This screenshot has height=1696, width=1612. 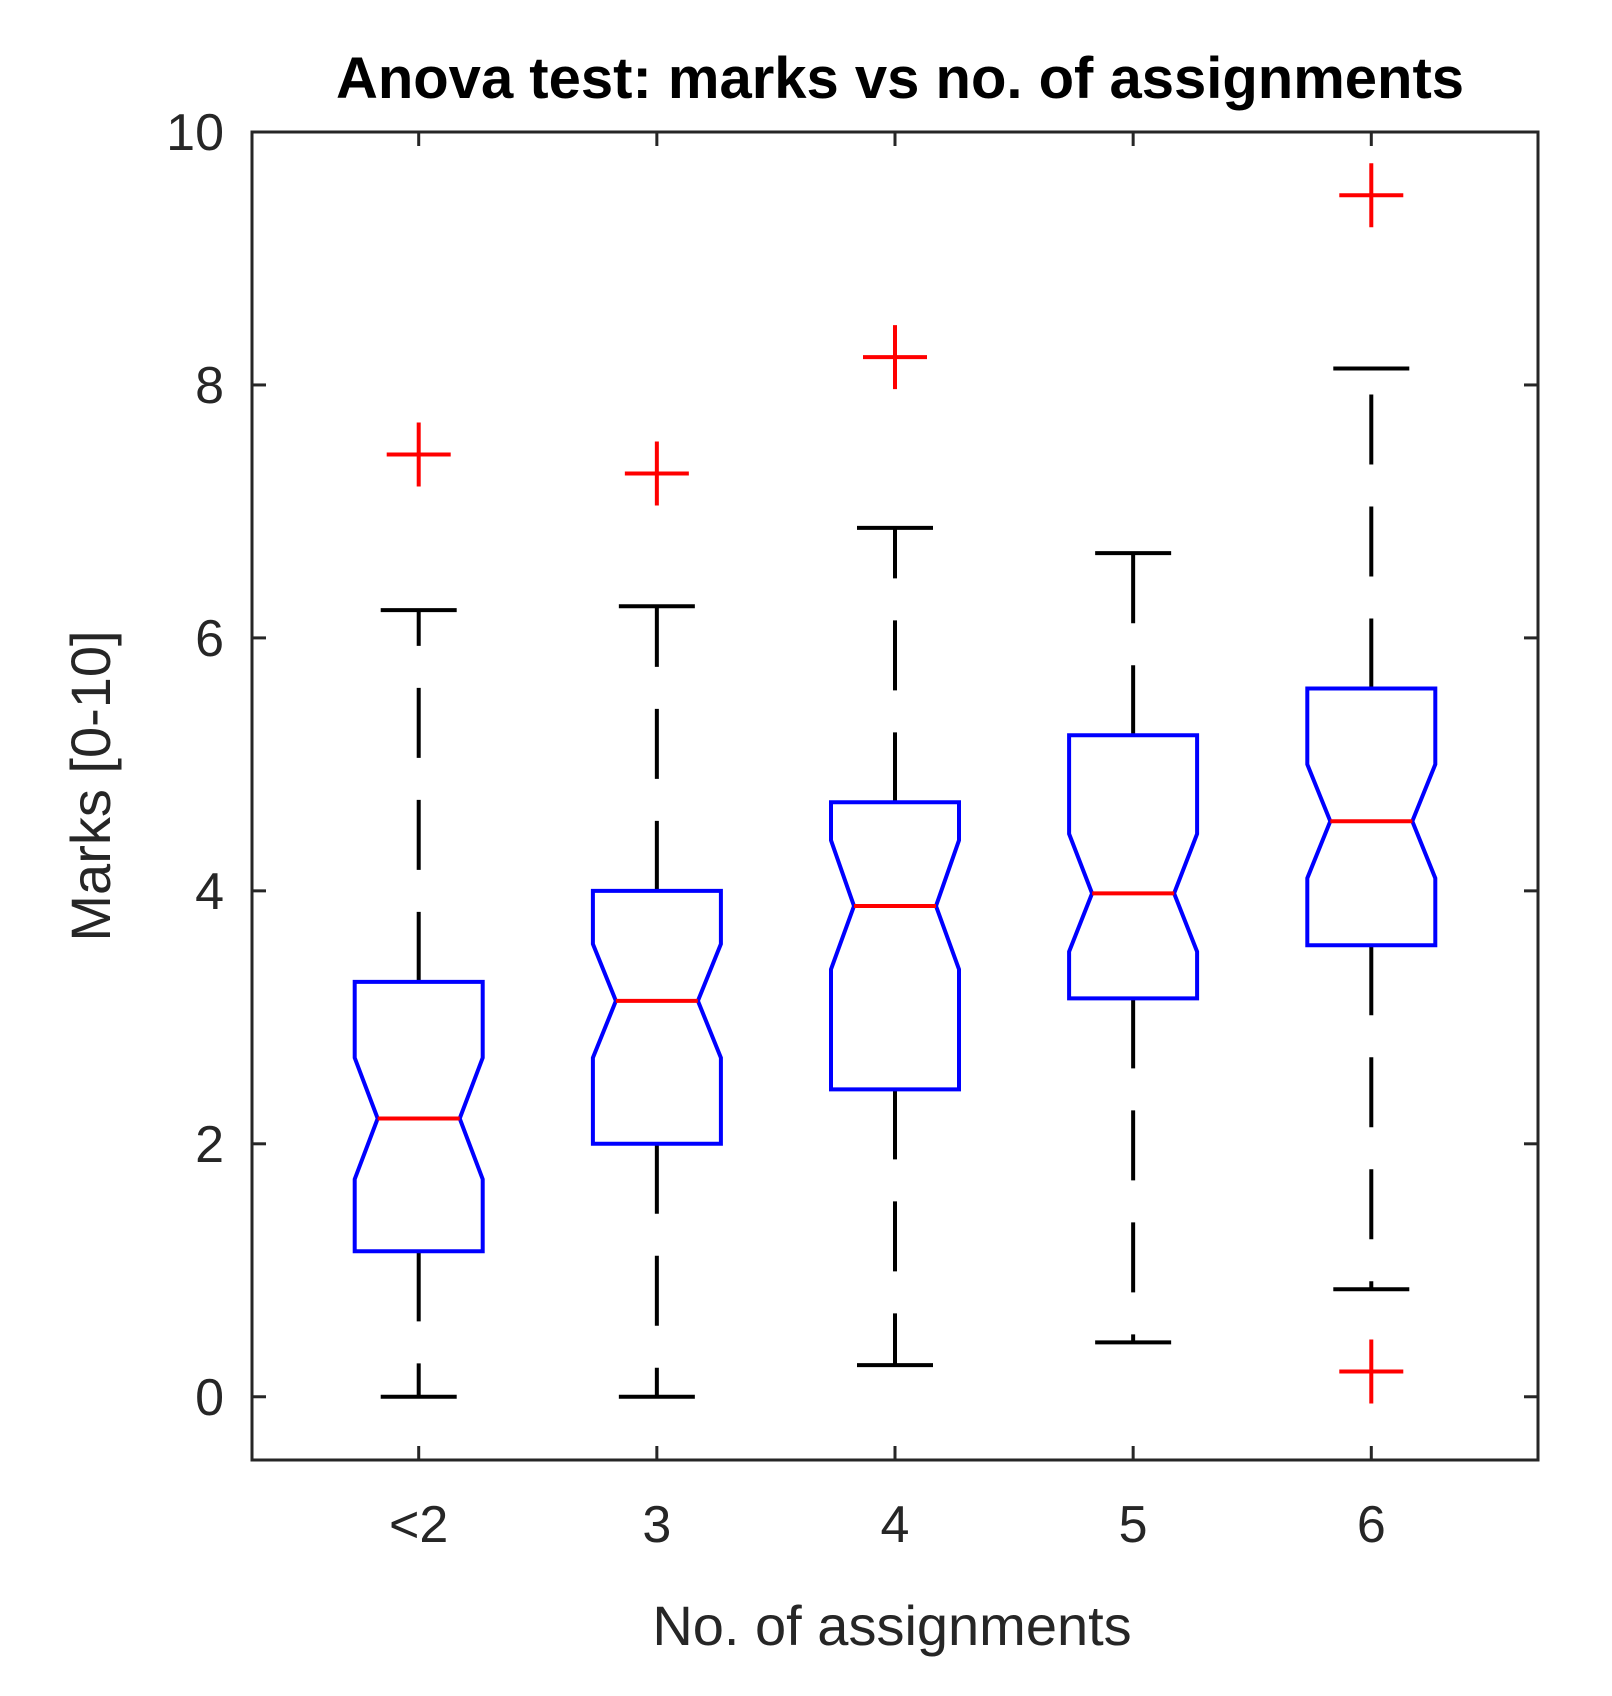 What do you see at coordinates (90, 785) in the screenshot?
I see `y-axis-label: Marks [0-10]` at bounding box center [90, 785].